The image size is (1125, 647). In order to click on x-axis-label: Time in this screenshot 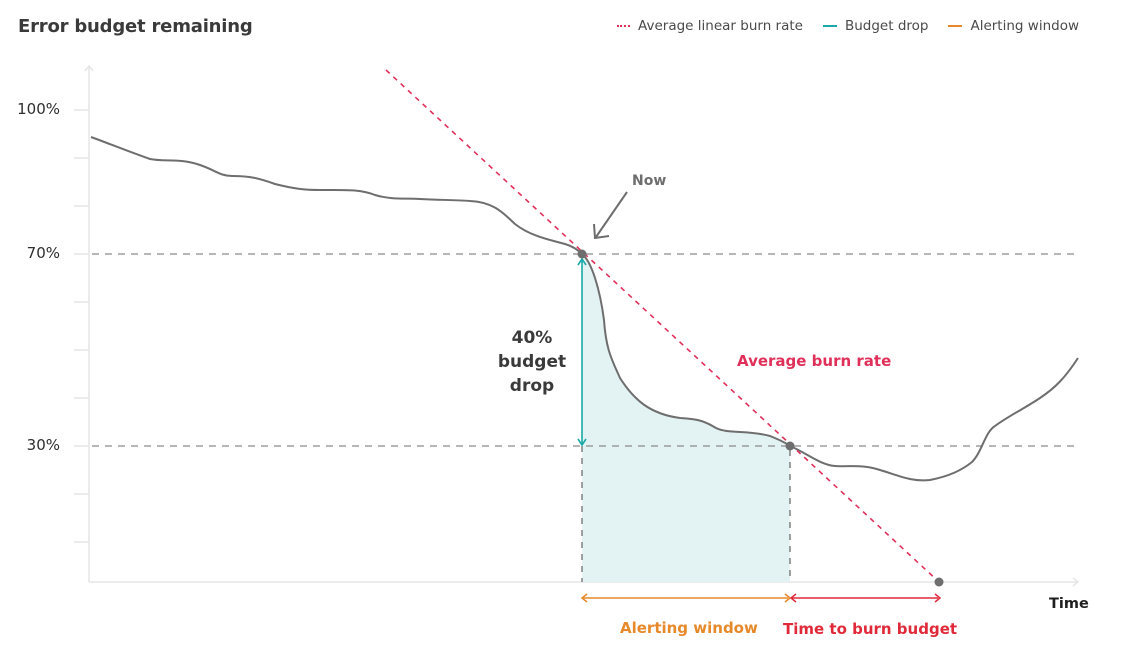, I will do `click(1069, 604)`.